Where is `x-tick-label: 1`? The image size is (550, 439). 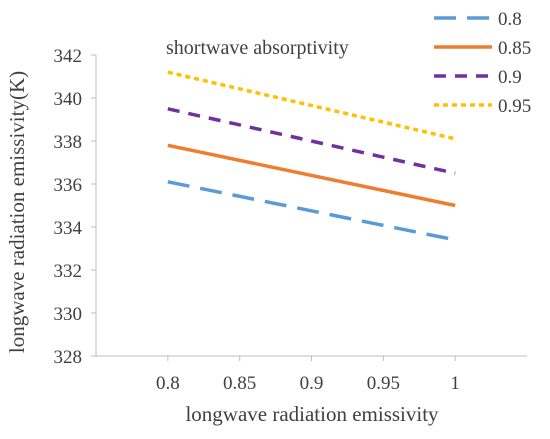 x-tick-label: 1 is located at coordinates (455, 383).